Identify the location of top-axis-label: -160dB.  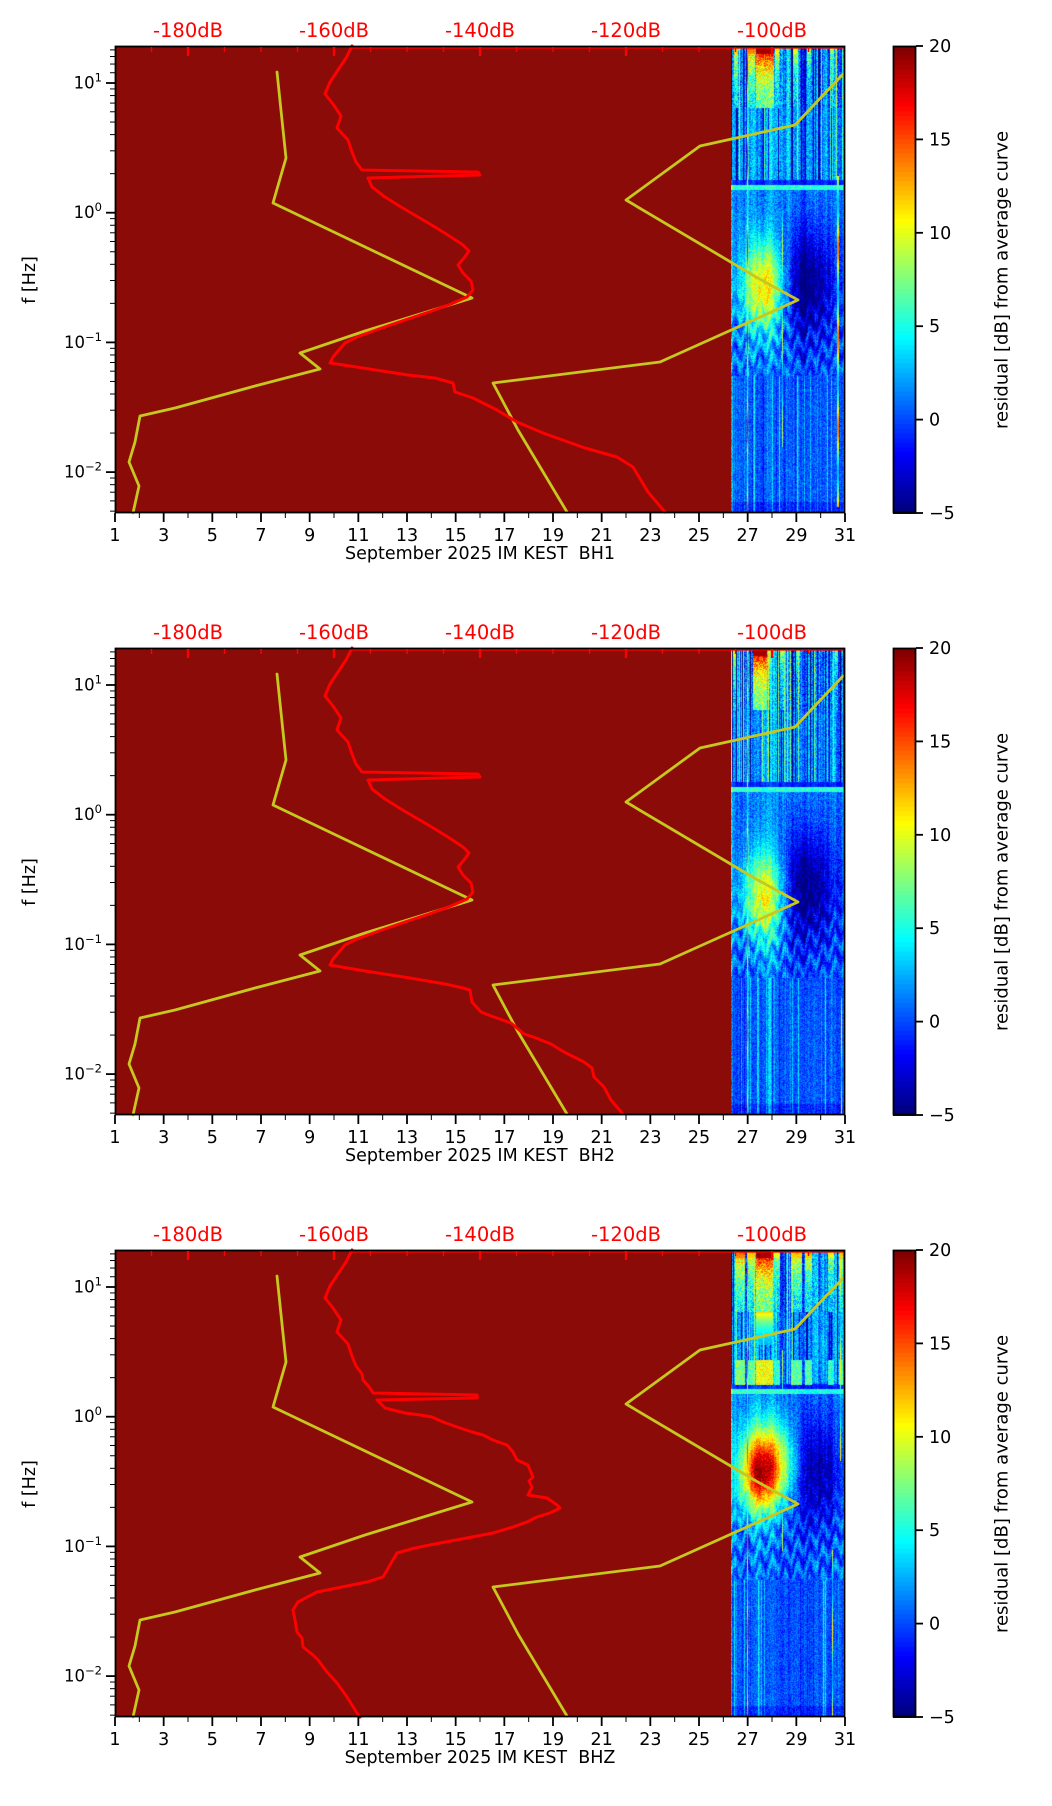
(334, 30).